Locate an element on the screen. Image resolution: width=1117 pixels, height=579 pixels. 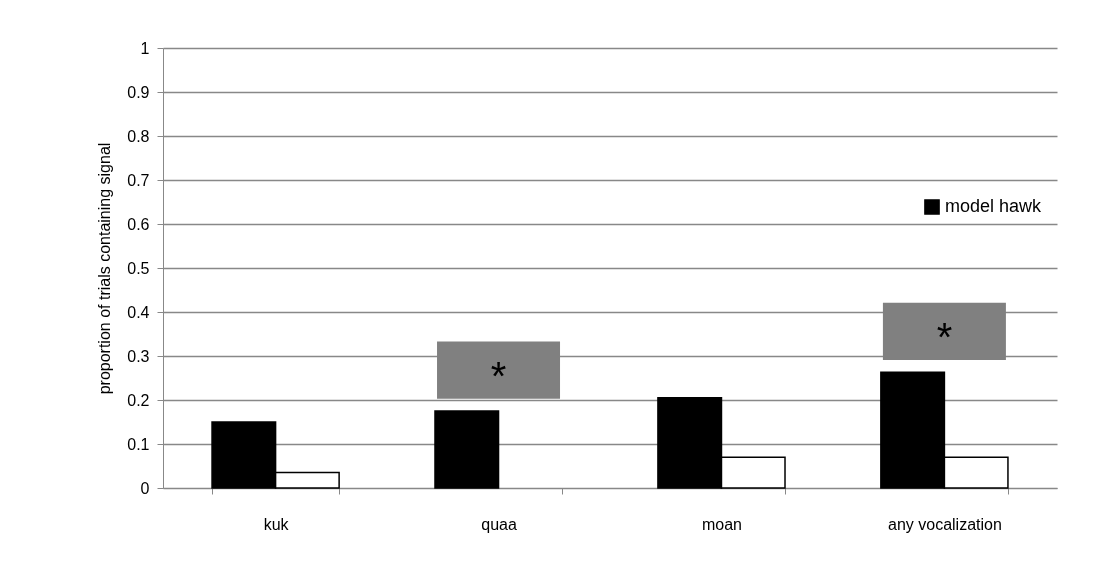
y-tick-label: 0.3 is located at coordinates (138, 356).